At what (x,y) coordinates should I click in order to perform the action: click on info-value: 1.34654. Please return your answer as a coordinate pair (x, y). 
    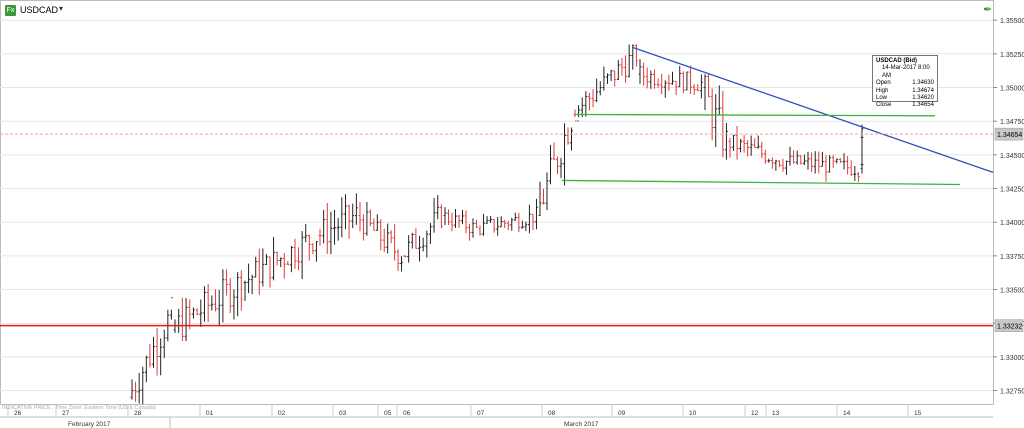
    Looking at the image, I should click on (923, 105).